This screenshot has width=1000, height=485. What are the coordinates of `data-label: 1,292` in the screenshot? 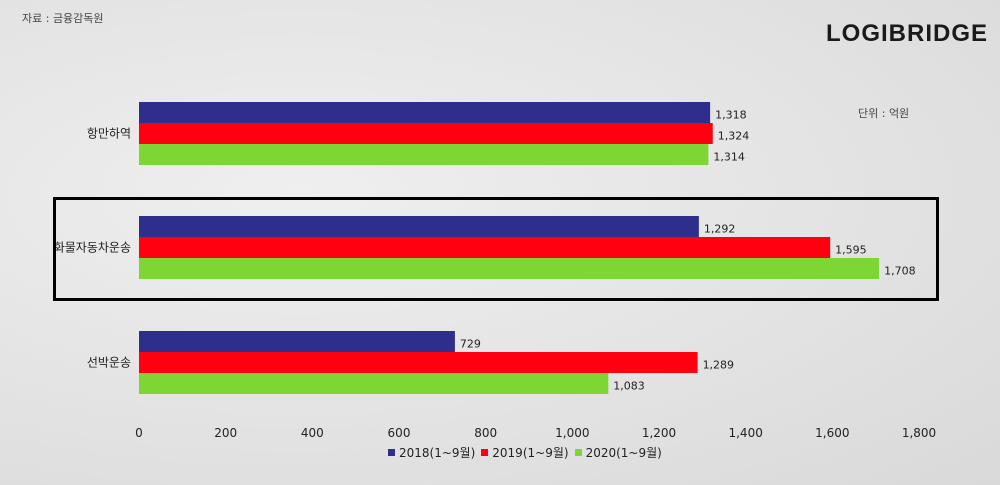 It's located at (720, 229).